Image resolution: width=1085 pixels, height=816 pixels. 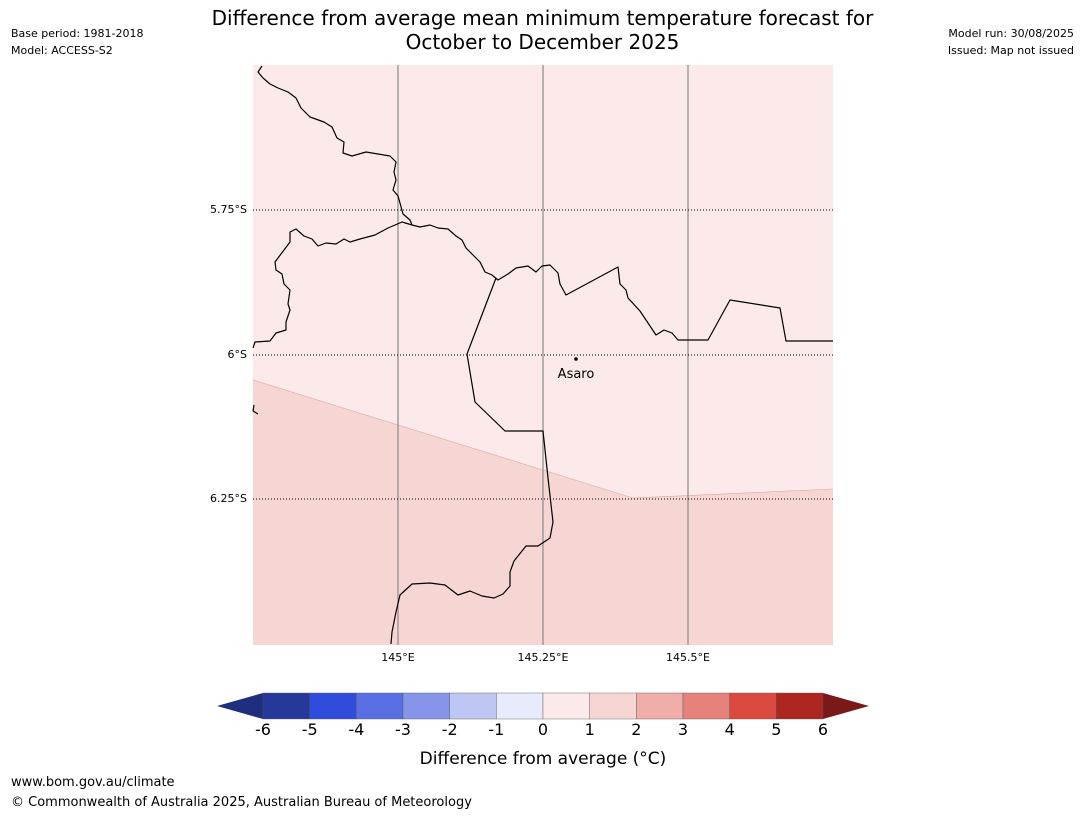 I want to click on asaro-marker, so click(x=576, y=359).